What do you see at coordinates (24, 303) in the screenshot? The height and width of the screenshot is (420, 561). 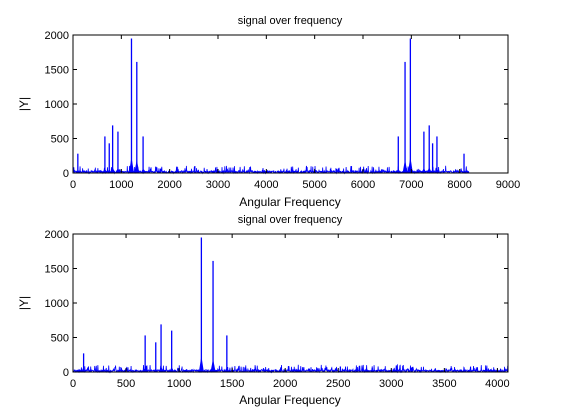 I see `bottom-ylabel: |Y|` at bounding box center [24, 303].